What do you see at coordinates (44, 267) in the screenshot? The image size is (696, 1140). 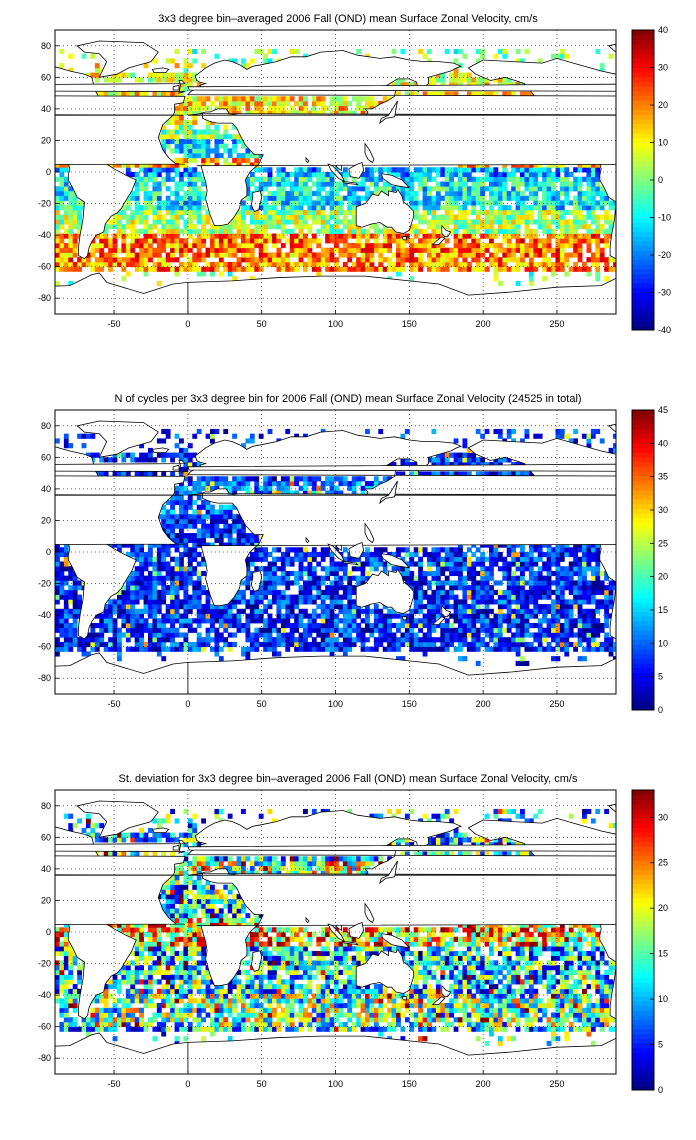 I see `y-tick-label: -60` at bounding box center [44, 267].